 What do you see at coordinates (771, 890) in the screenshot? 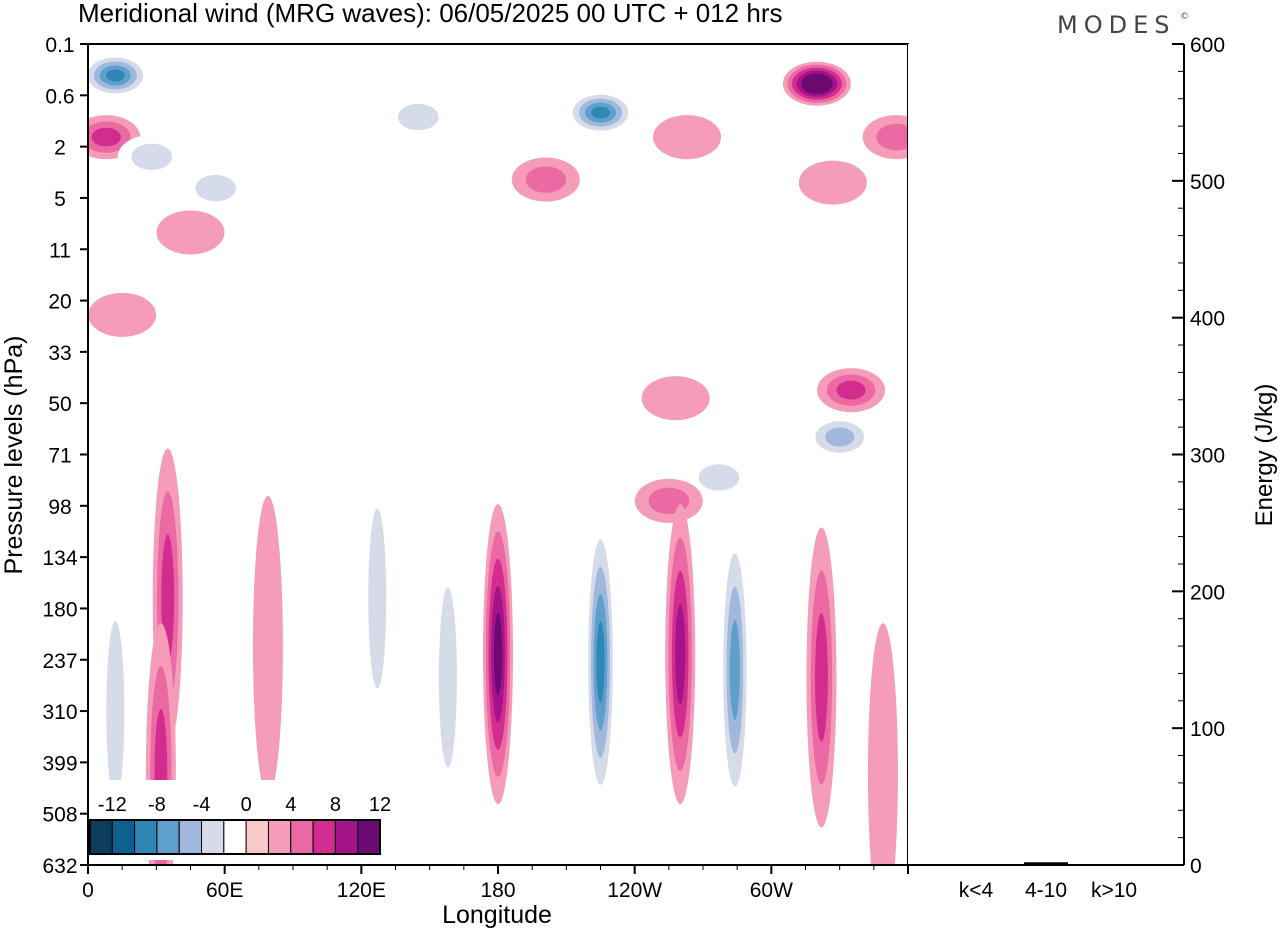
I see `longitude-tick-label: 60W` at bounding box center [771, 890].